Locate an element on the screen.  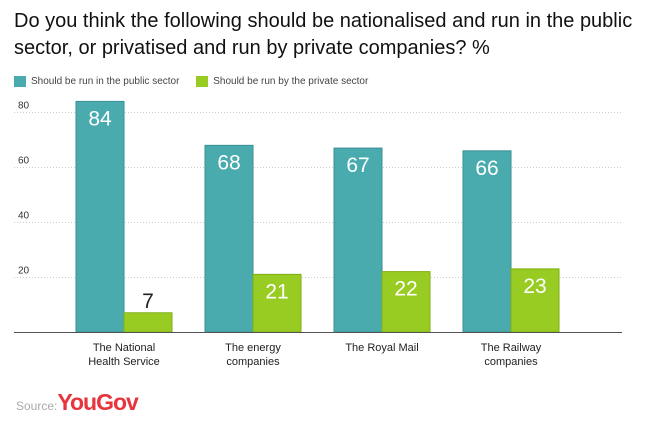
data-label-public-2: 67 is located at coordinates (357, 165).